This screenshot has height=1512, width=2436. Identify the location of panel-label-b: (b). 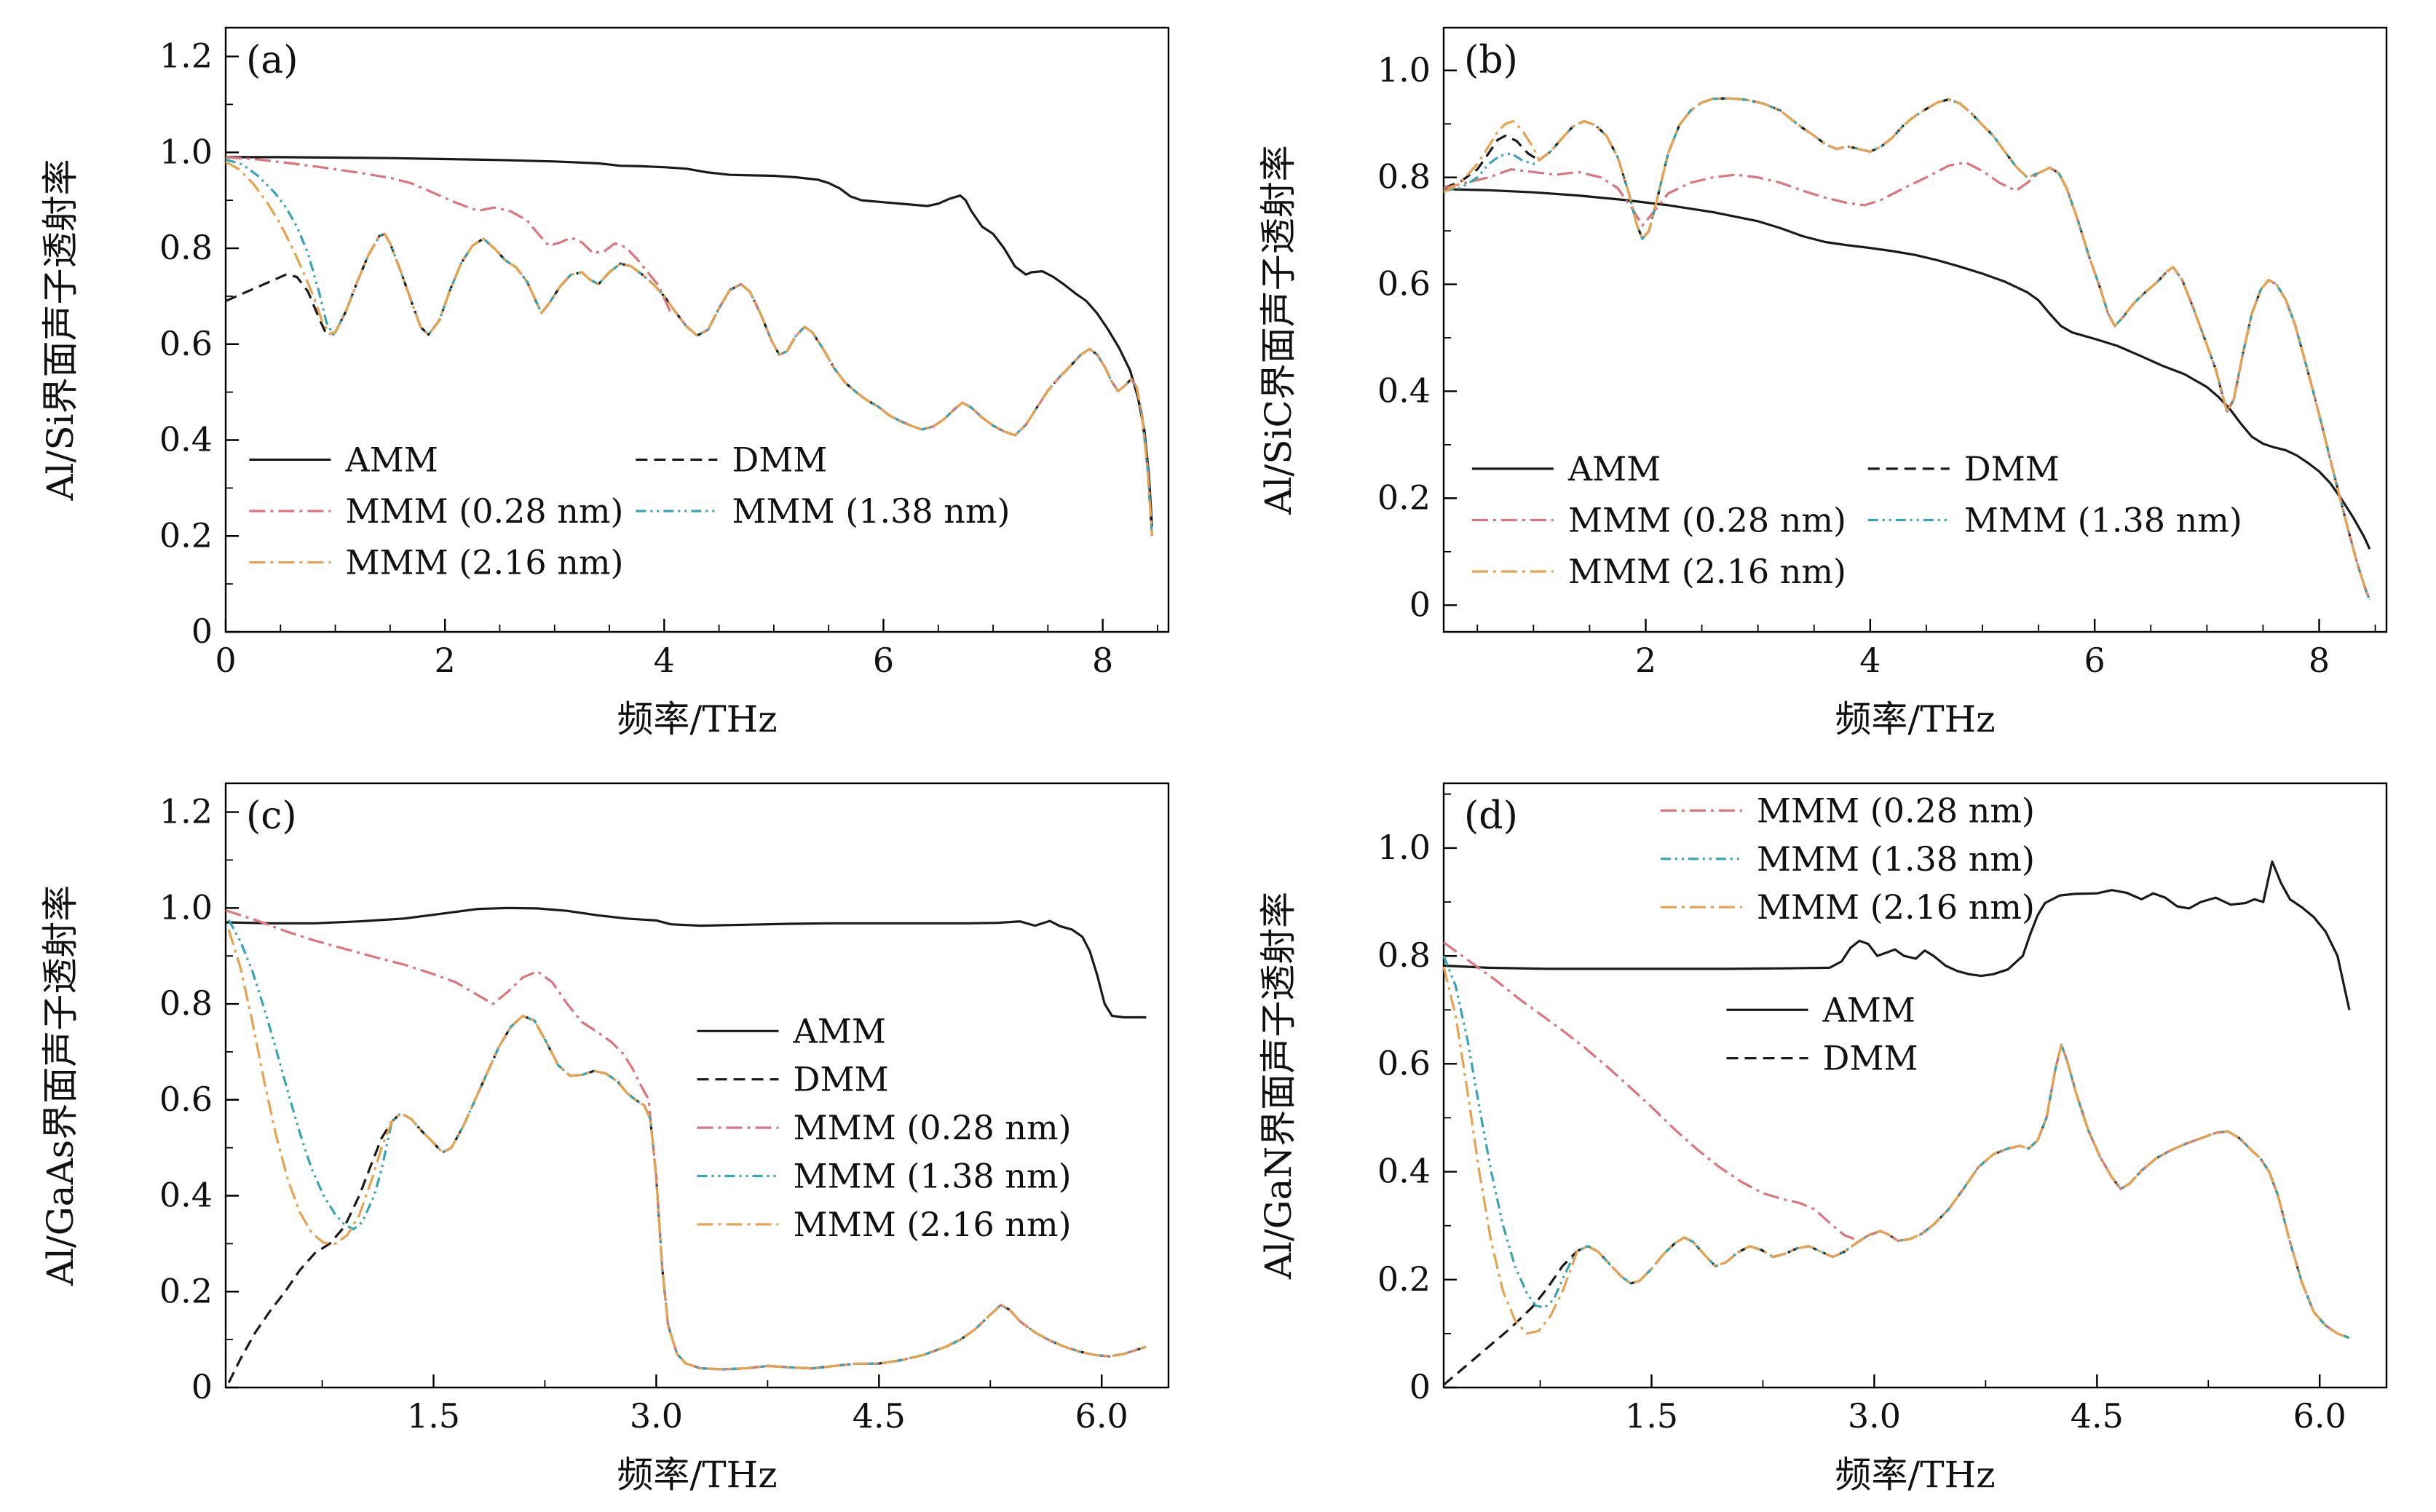
(1491, 60).